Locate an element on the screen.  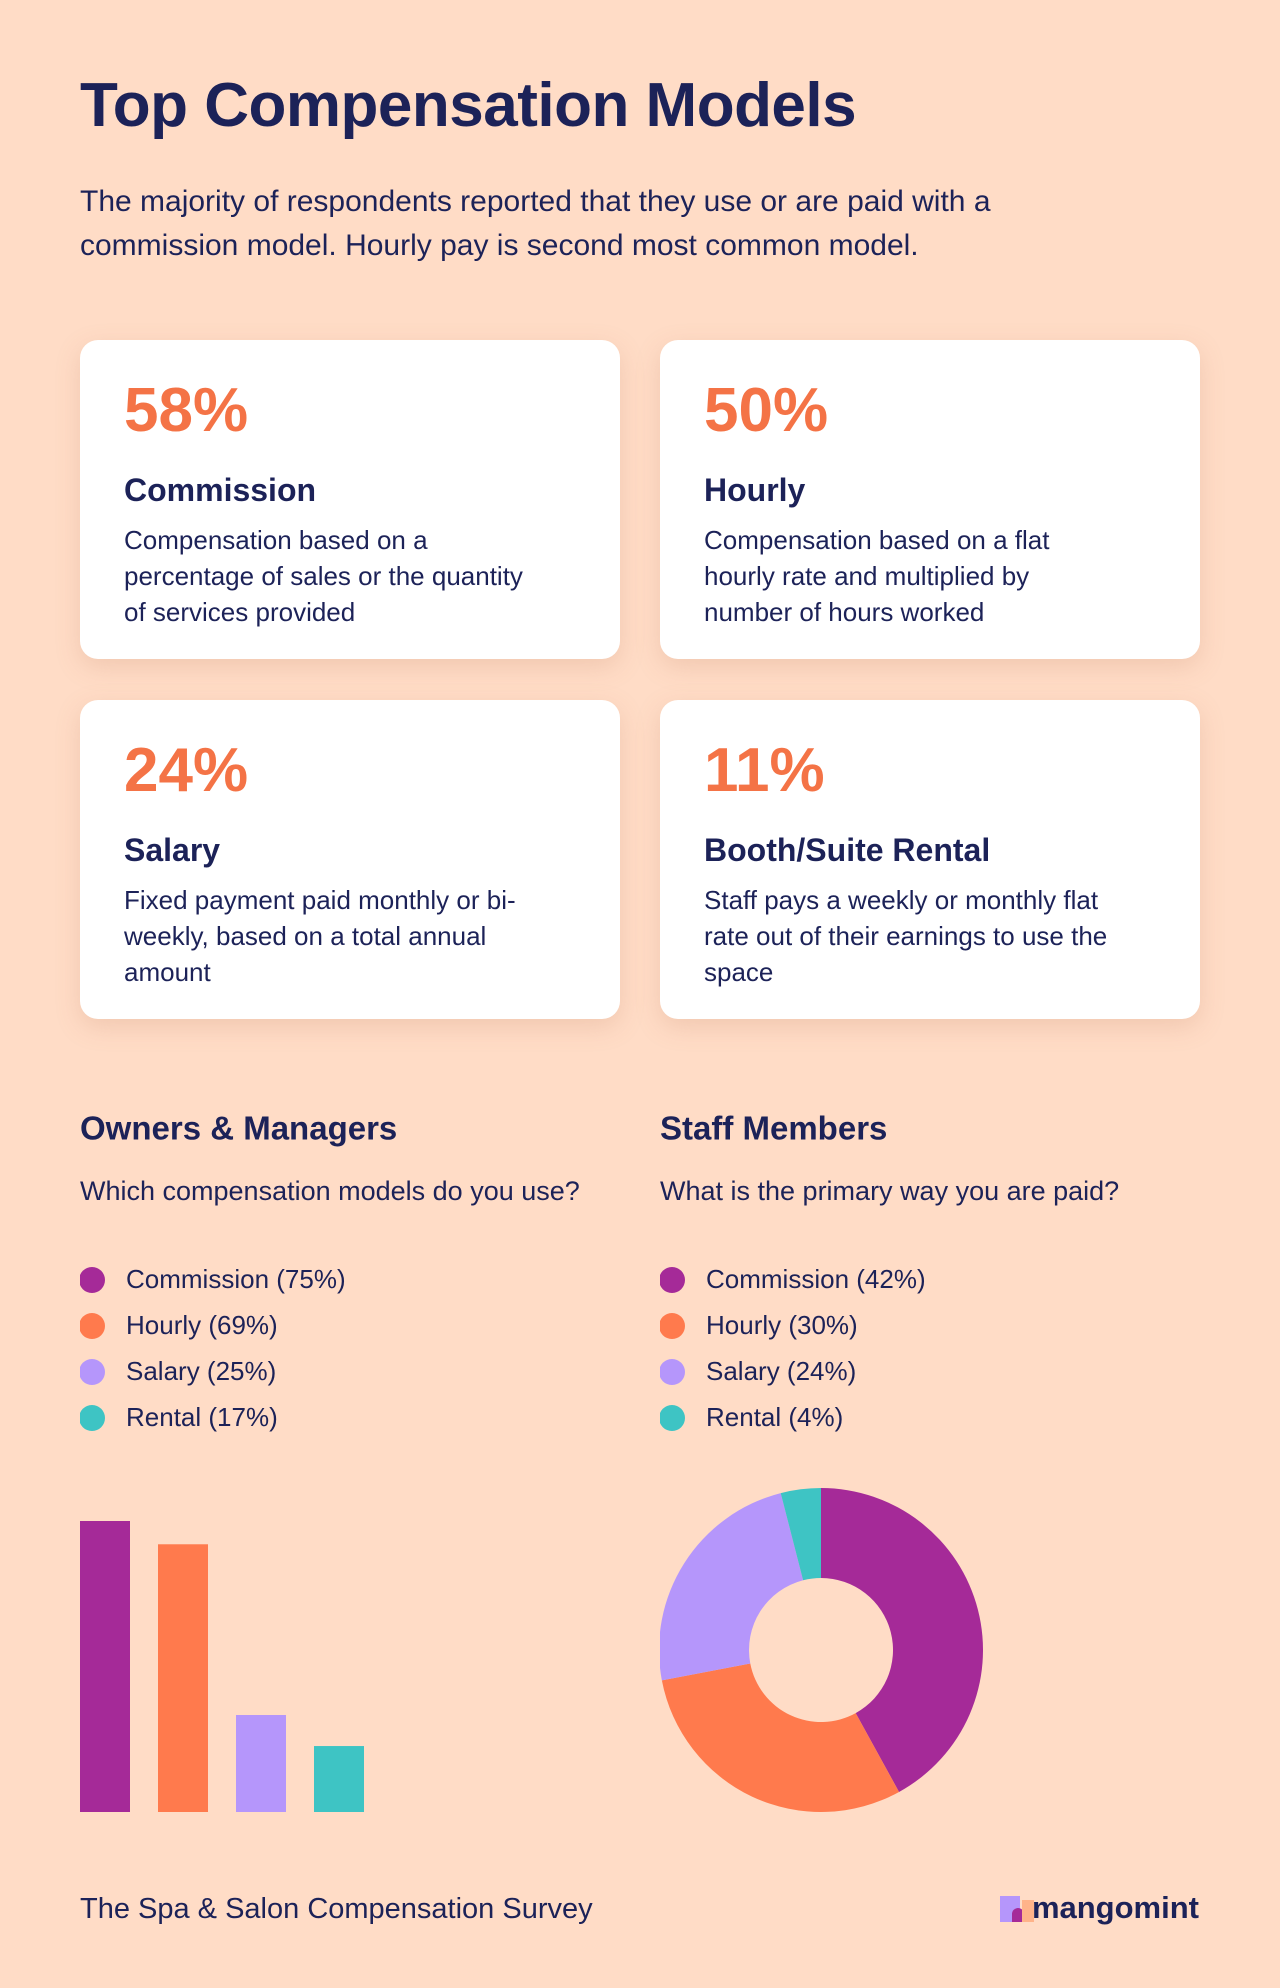
chart-subtitle: What is the primary way you are paid? is located at coordinates (889, 1191).